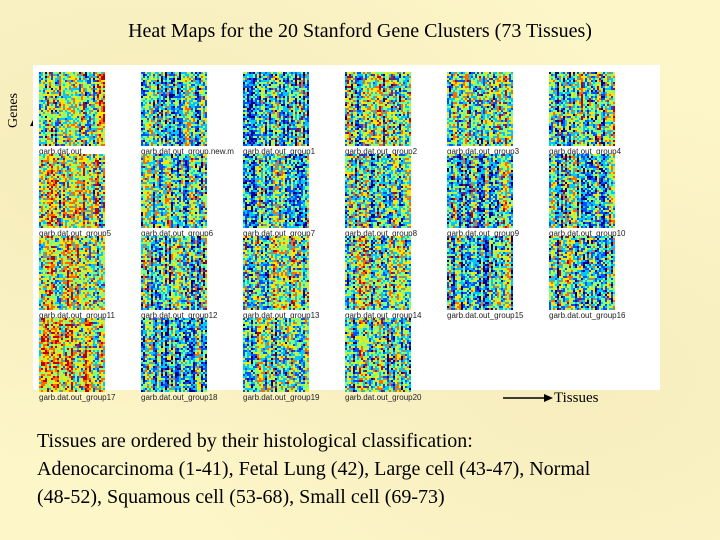 The height and width of the screenshot is (540, 720). What do you see at coordinates (483, 233) in the screenshot?
I see `heatmap-tile-label: garb.dat.out_group9` at bounding box center [483, 233].